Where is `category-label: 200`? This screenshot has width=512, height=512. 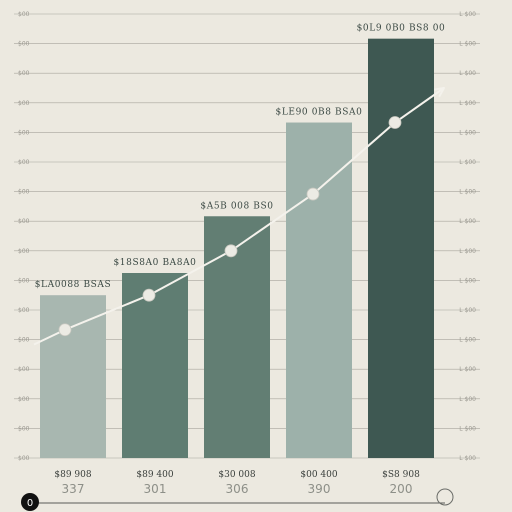 category-label: 200 is located at coordinates (401, 489).